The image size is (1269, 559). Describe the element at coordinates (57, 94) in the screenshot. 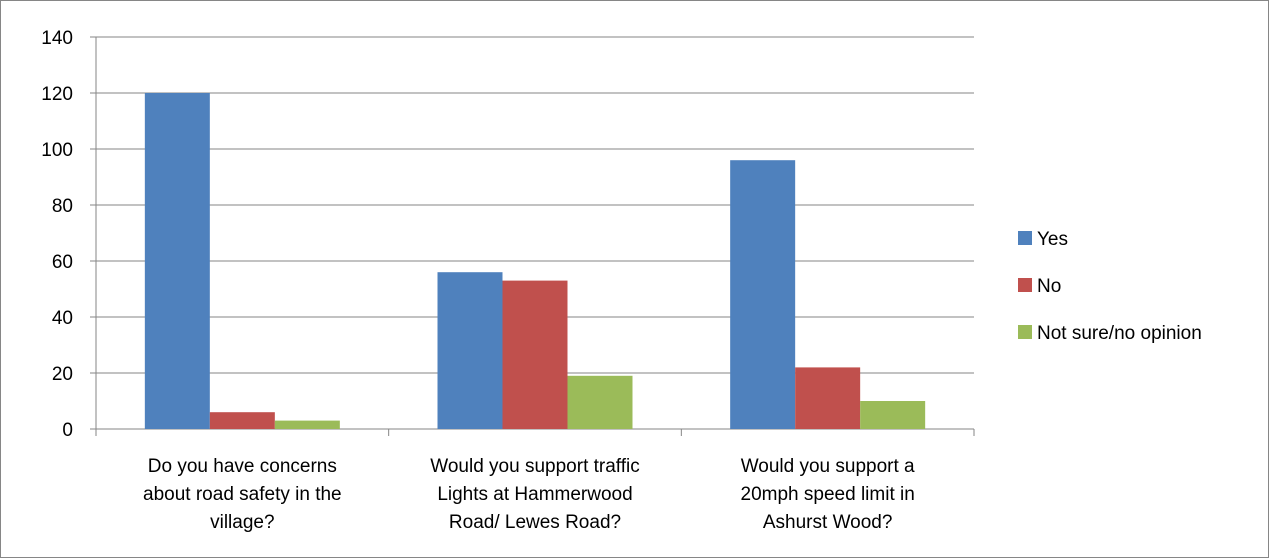

I see `y-tick-label: 120` at that location.